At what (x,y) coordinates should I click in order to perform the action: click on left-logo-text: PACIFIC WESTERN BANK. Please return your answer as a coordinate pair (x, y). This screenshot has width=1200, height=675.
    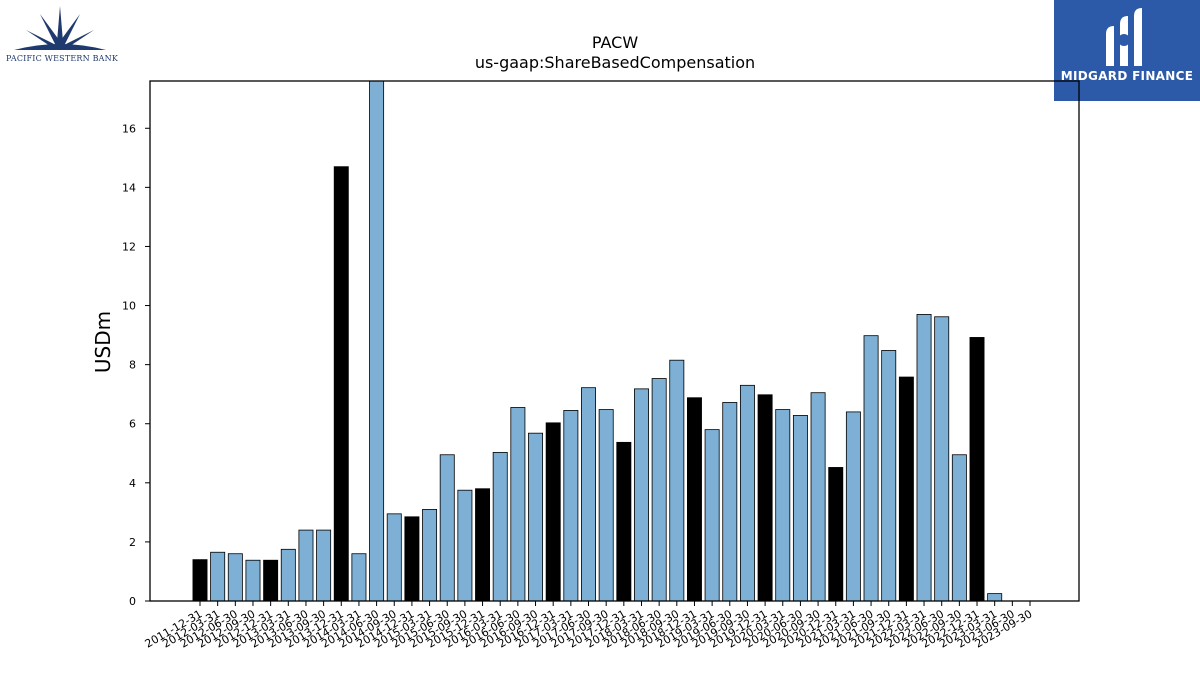
    Looking at the image, I should click on (62, 58).